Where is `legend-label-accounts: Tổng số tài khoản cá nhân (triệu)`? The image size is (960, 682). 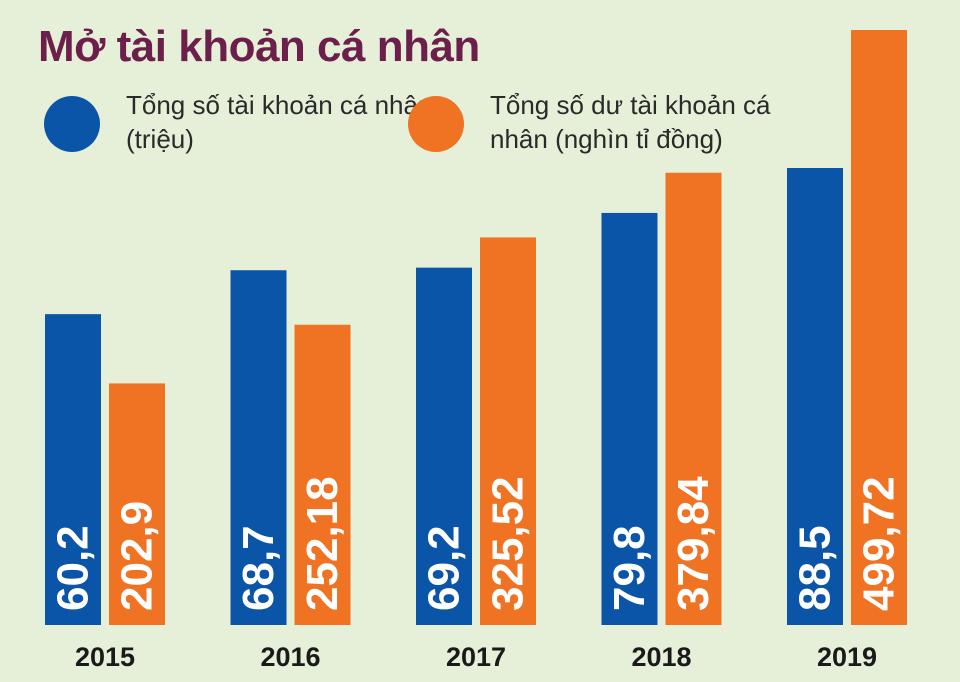
legend-label-accounts: Tổng số tài khoản cá nhân (triệu) is located at coordinates (279, 122).